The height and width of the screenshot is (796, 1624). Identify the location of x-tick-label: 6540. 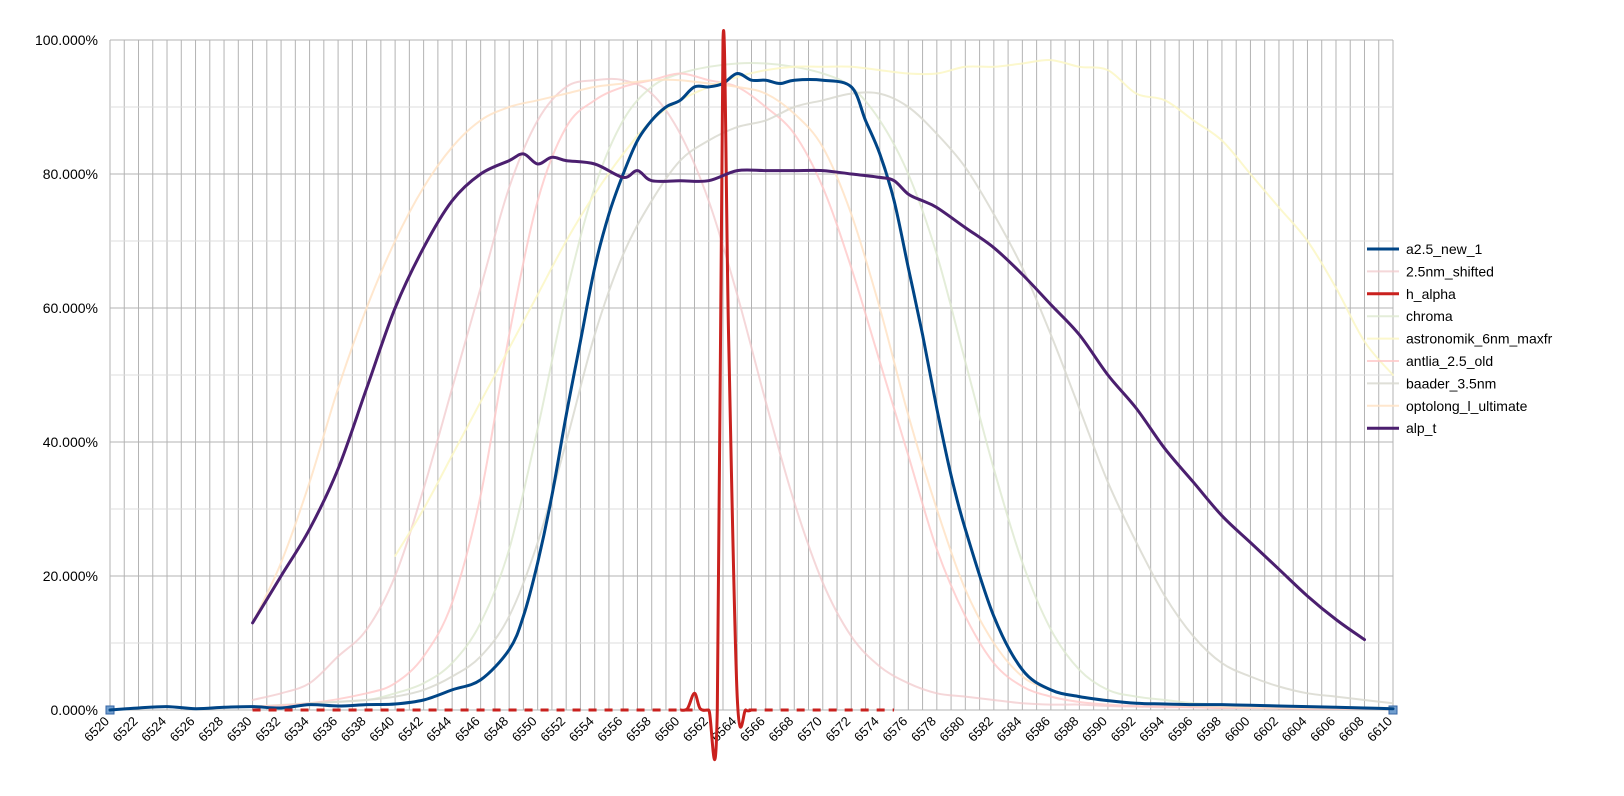
(381, 729).